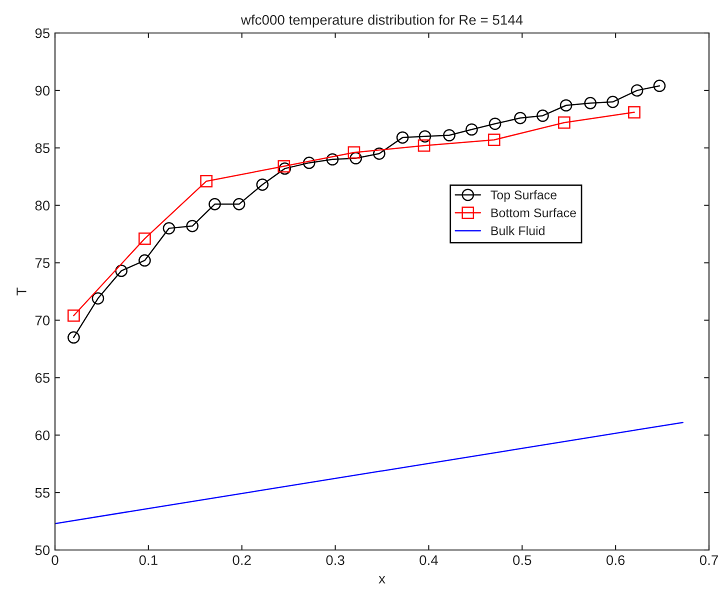 The height and width of the screenshot is (591, 725). I want to click on y-tick-label: 60, so click(42, 435).